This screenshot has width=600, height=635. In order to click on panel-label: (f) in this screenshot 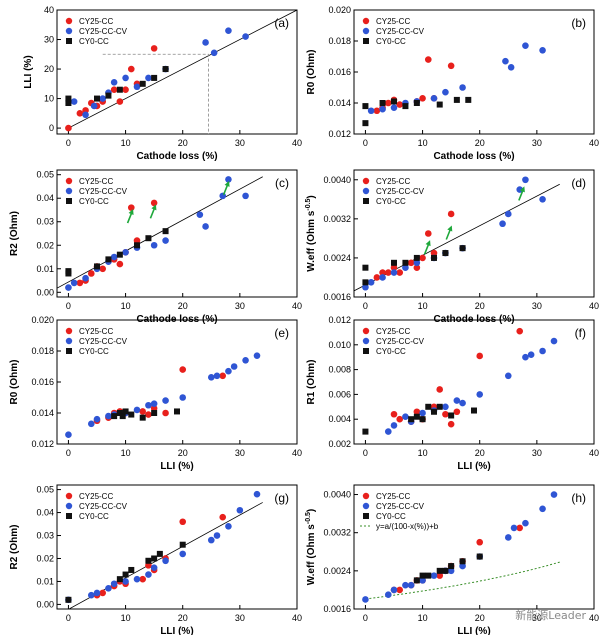, I will do `click(580, 333)`.